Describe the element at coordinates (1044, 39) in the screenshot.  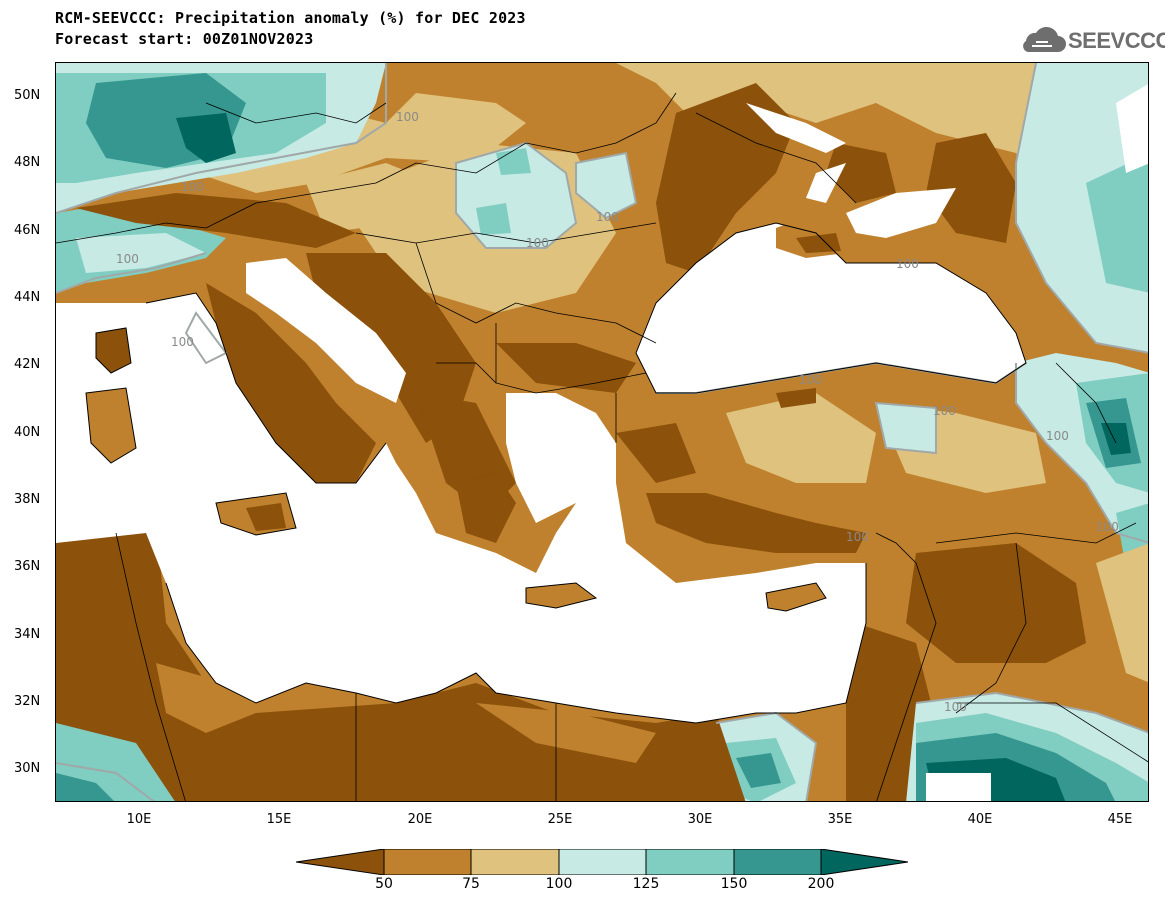
I see `cloud-icon` at that location.